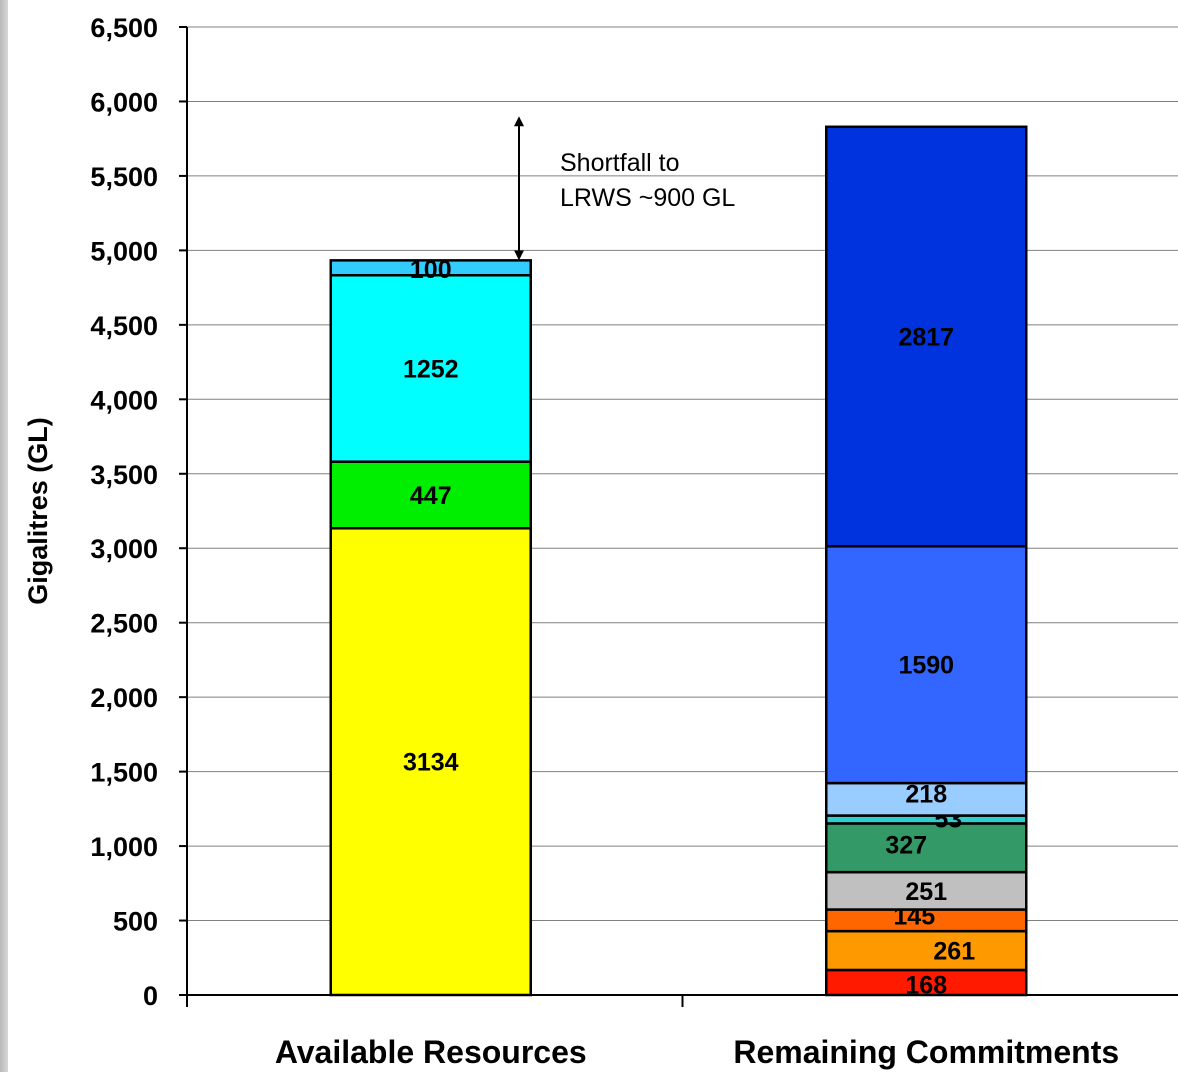  Describe the element at coordinates (431, 369) in the screenshot. I see `data-label: 1252` at that location.